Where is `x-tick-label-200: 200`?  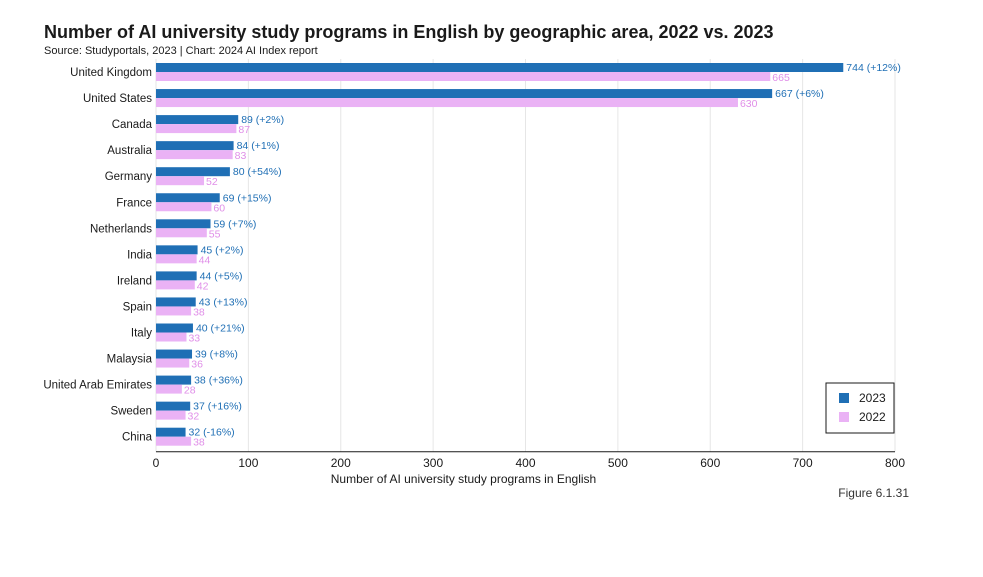 x-tick-label-200: 200 is located at coordinates (341, 463).